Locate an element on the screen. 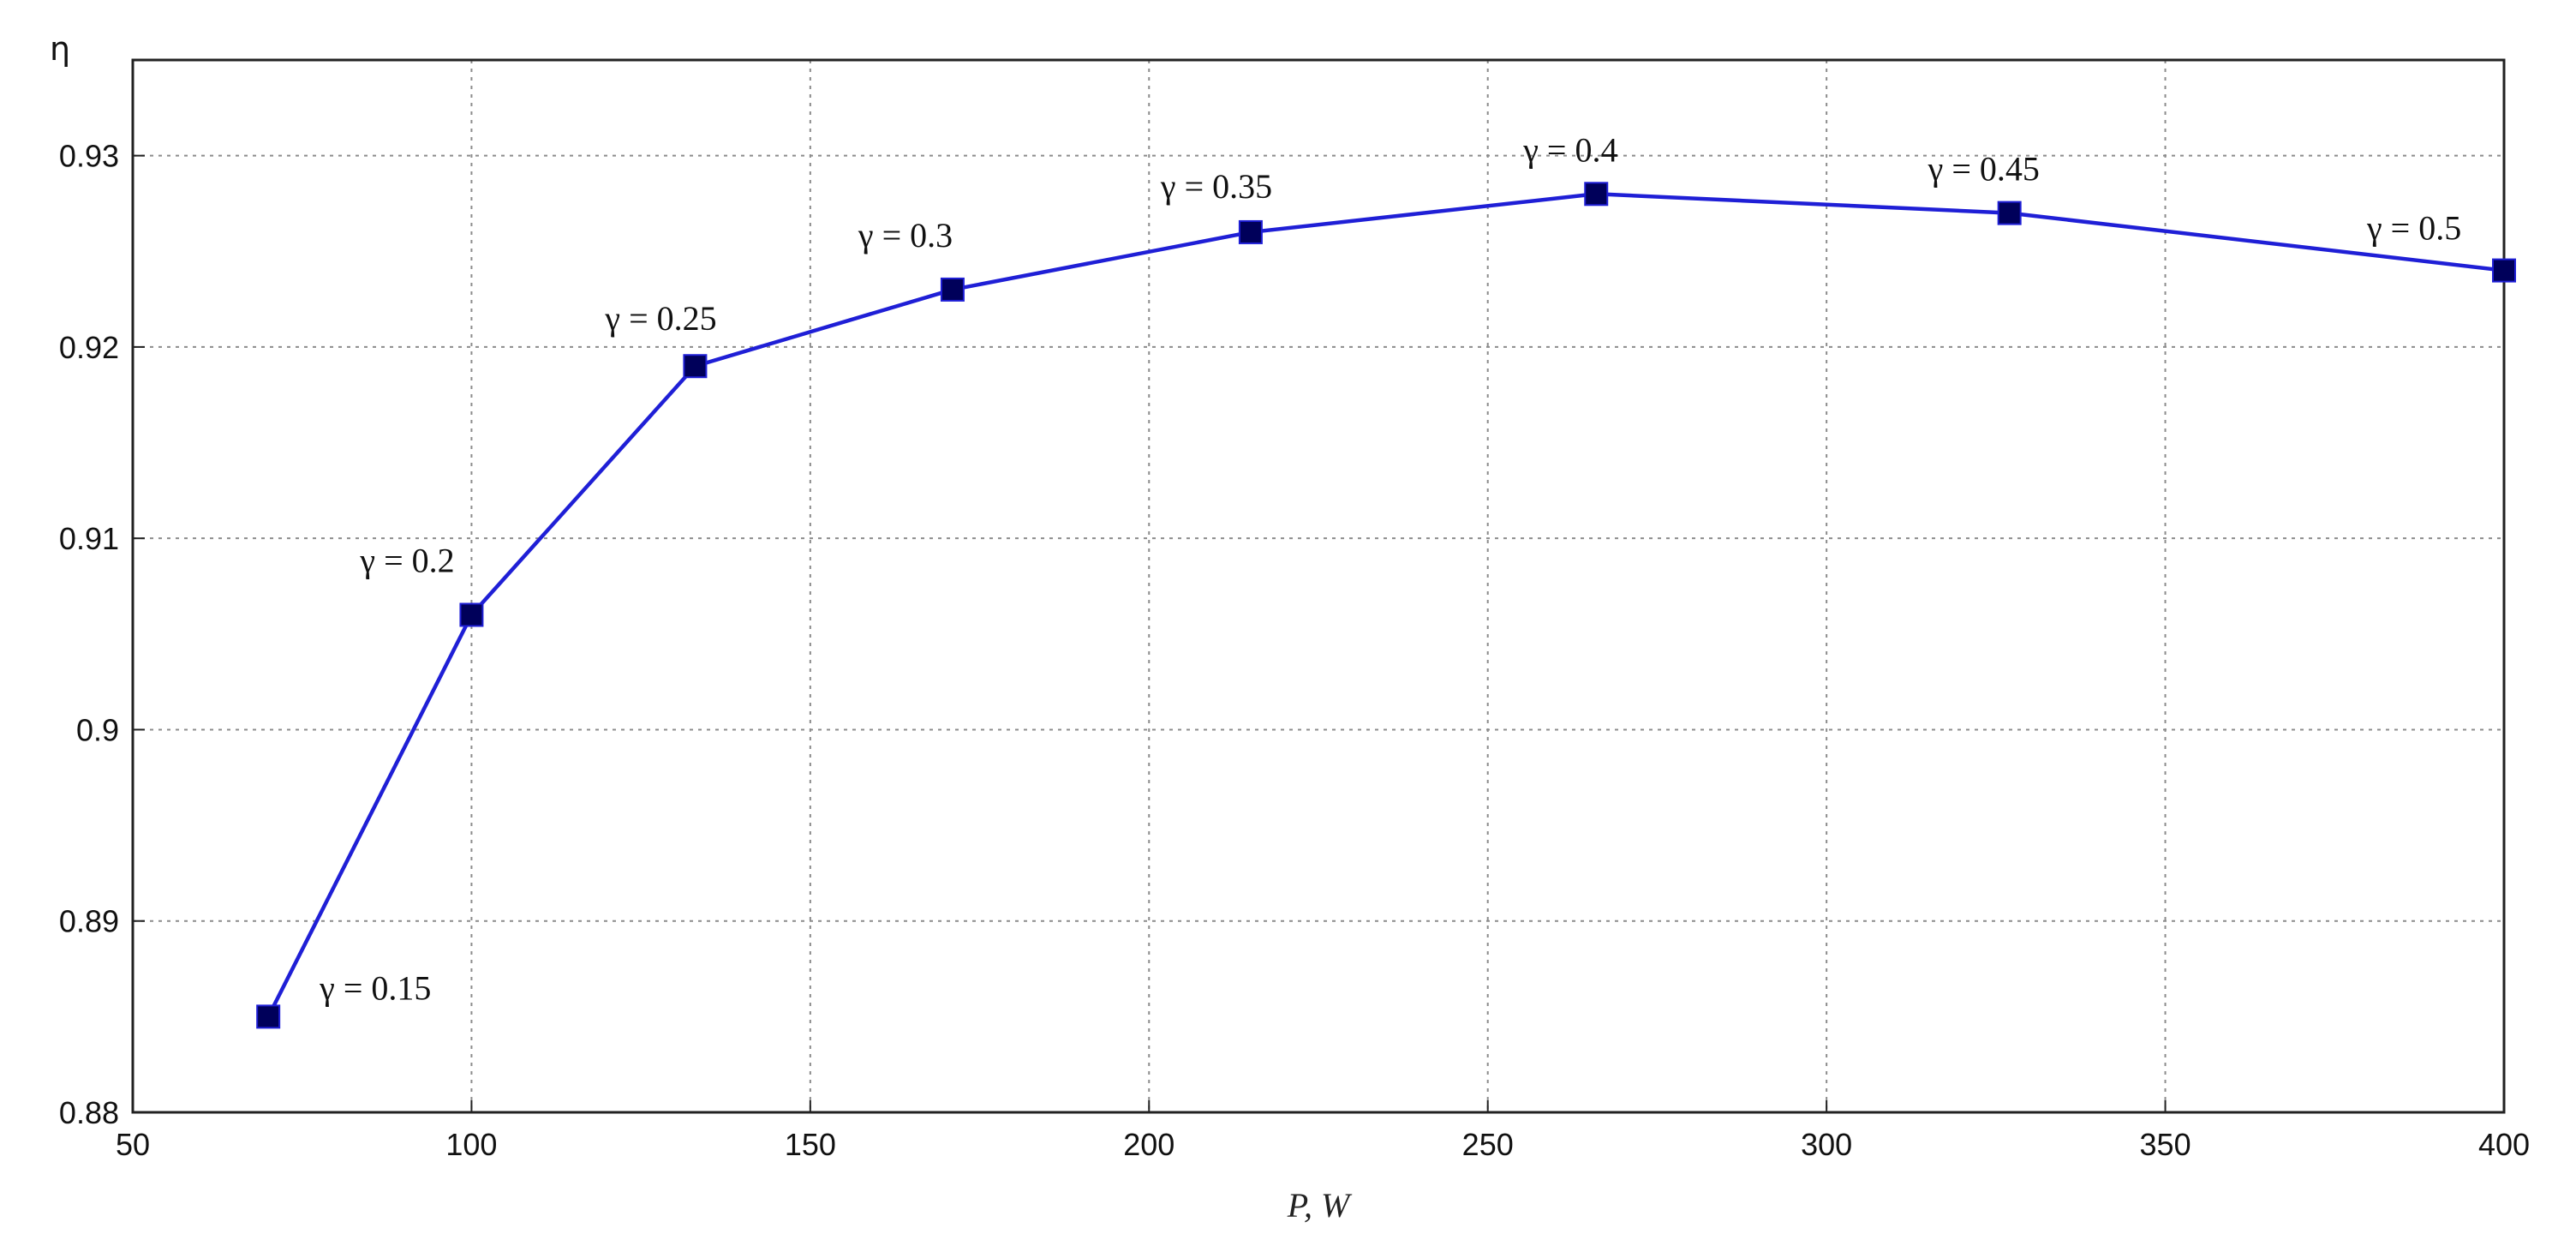 The image size is (2576, 1258). x-tick-label: 300 is located at coordinates (1827, 1144).